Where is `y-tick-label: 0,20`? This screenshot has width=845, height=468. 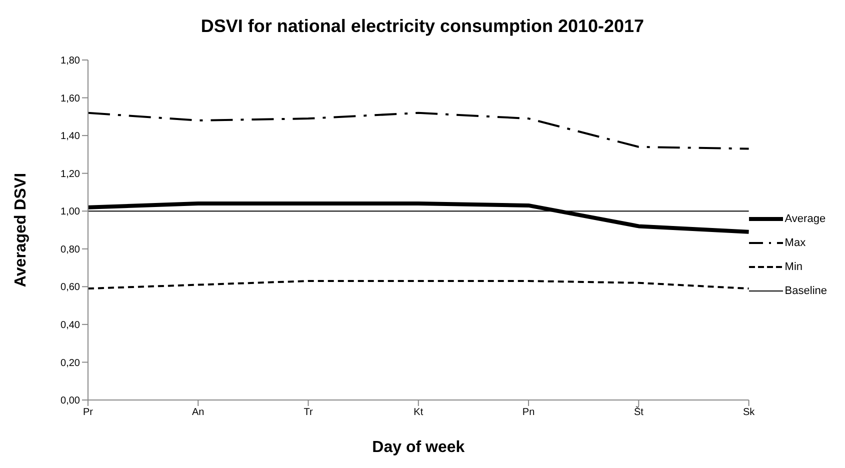 y-tick-label: 0,20 is located at coordinates (70, 363).